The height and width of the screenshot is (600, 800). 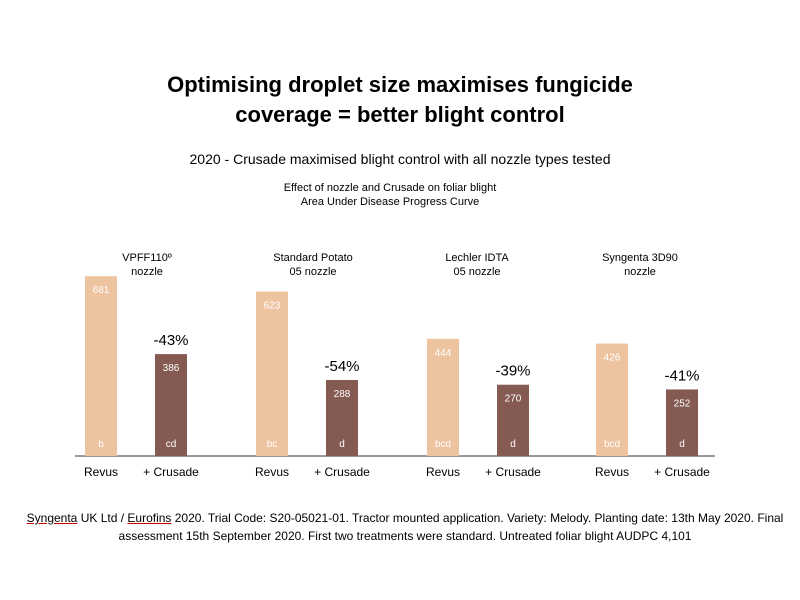 What do you see at coordinates (682, 403) in the screenshot?
I see `bar-value-label: 252` at bounding box center [682, 403].